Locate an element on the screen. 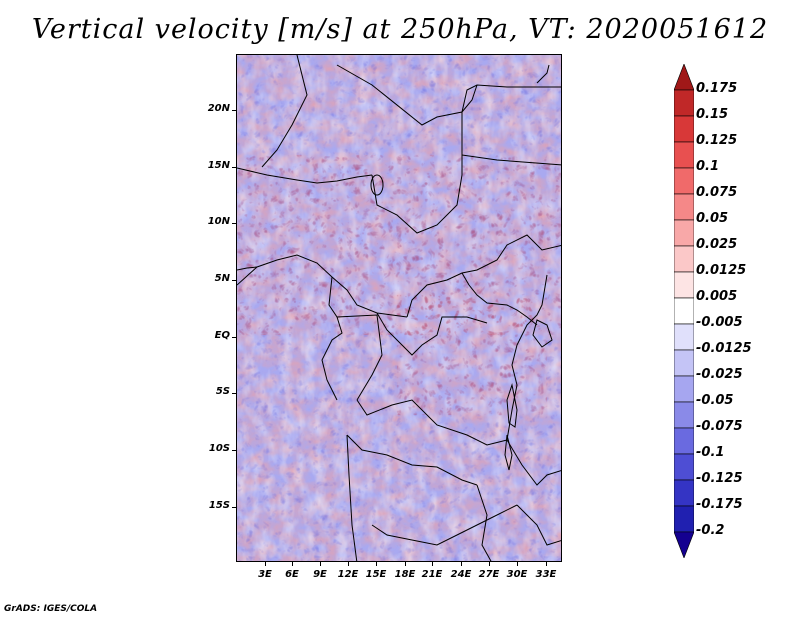 This screenshot has width=800, height=618. colorbar-label: 0.175 is located at coordinates (717, 88).